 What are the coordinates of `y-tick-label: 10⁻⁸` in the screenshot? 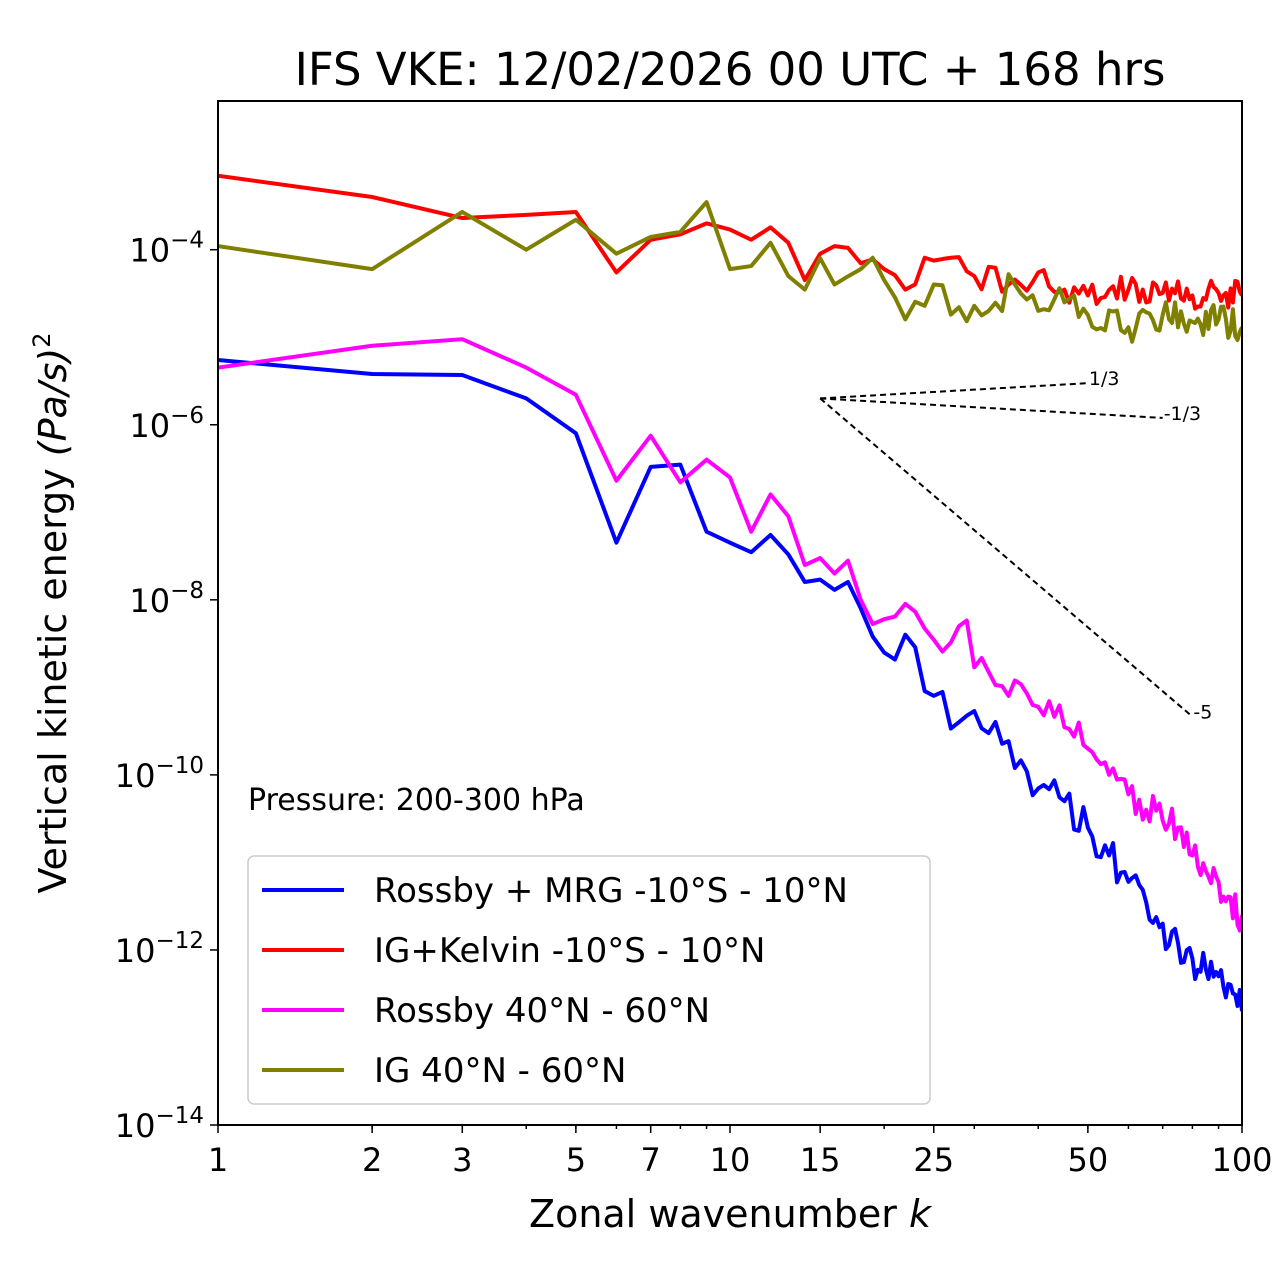 It's located at (166, 599).